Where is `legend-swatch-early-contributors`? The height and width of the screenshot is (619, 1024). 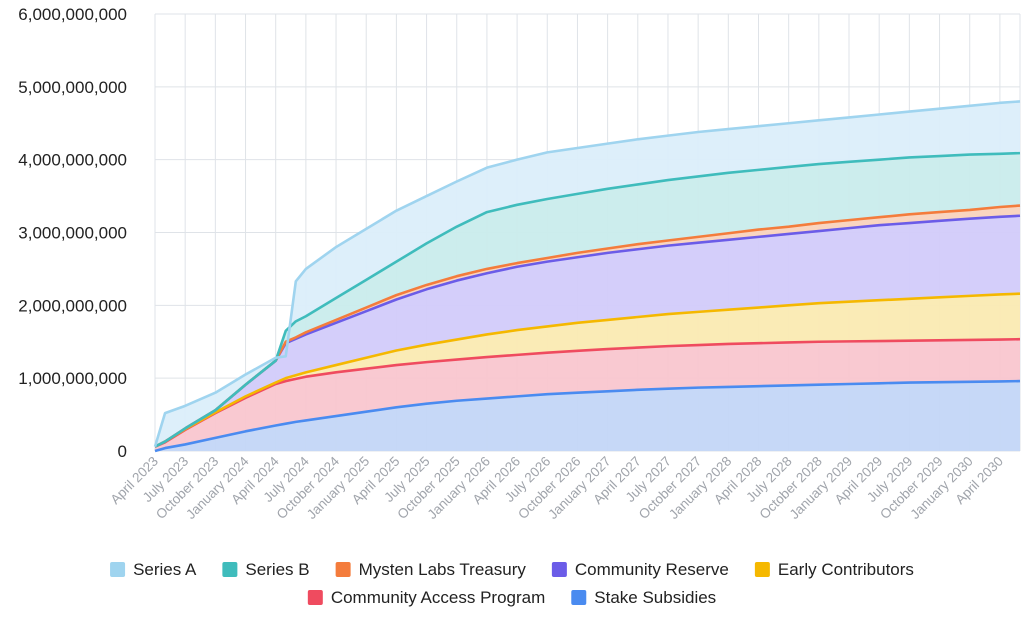 legend-swatch-early-contributors is located at coordinates (762, 569).